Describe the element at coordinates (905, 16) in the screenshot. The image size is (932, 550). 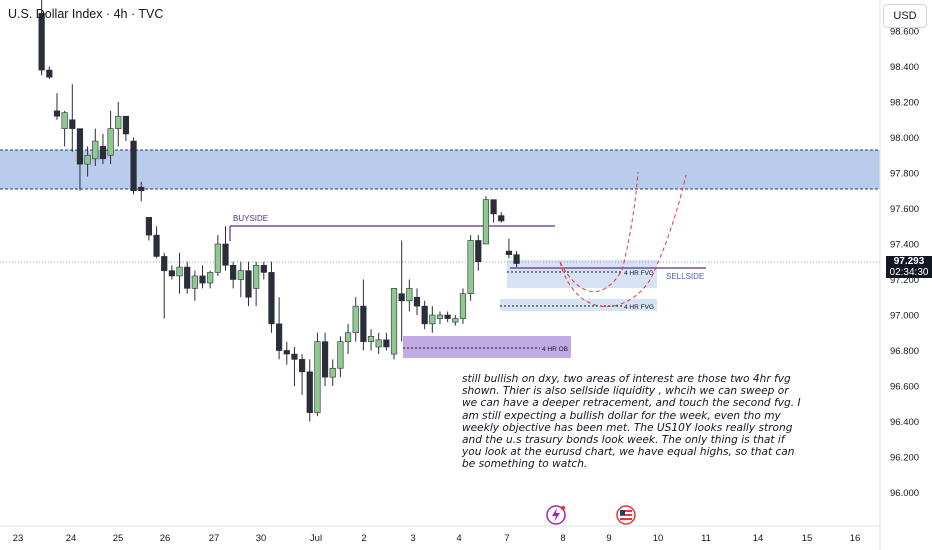
I see `currency-button: USD` at that location.